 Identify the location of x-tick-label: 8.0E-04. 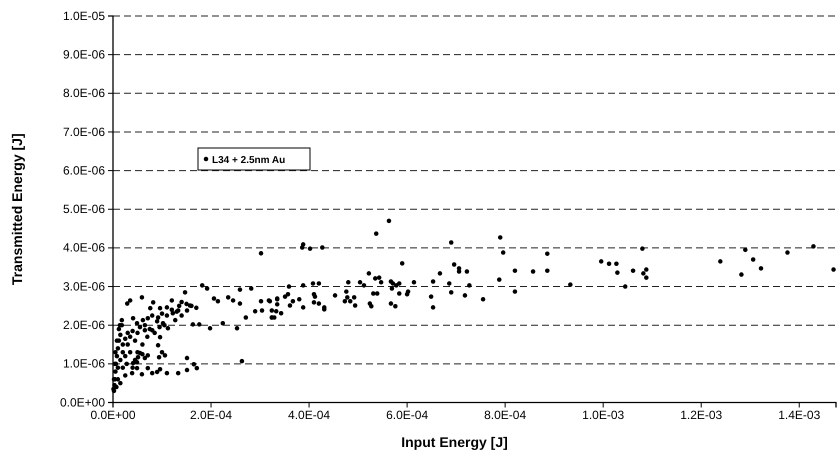
(505, 415).